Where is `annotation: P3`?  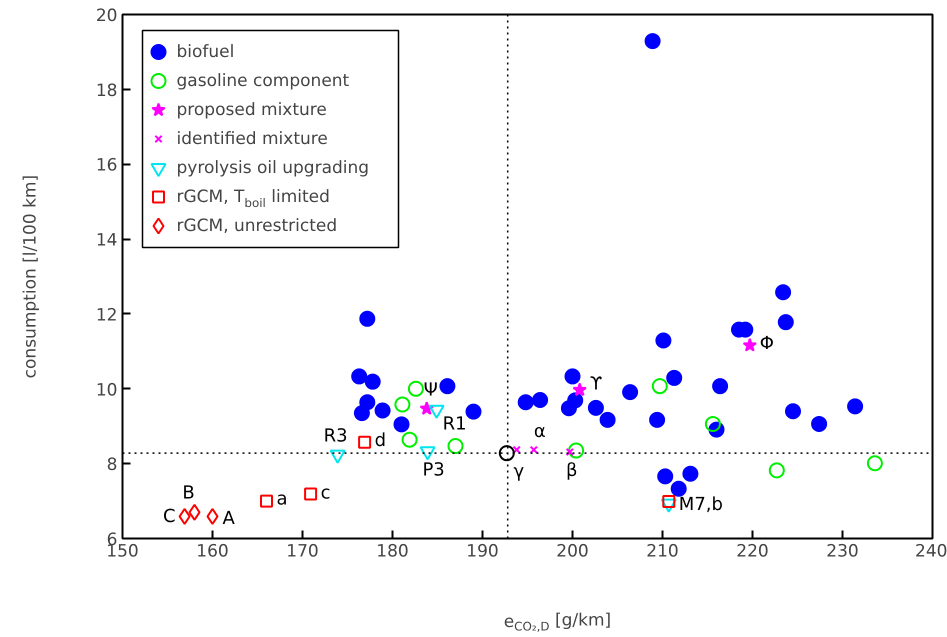 annotation: P3 is located at coordinates (433, 469).